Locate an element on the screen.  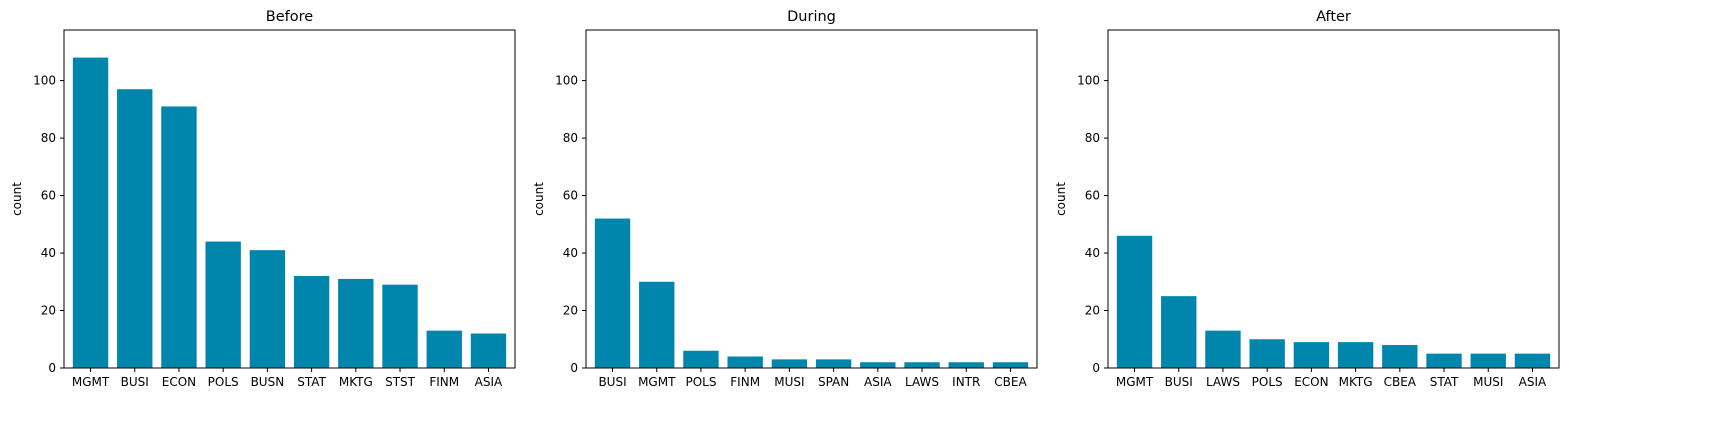
bar-span is located at coordinates (833, 363).